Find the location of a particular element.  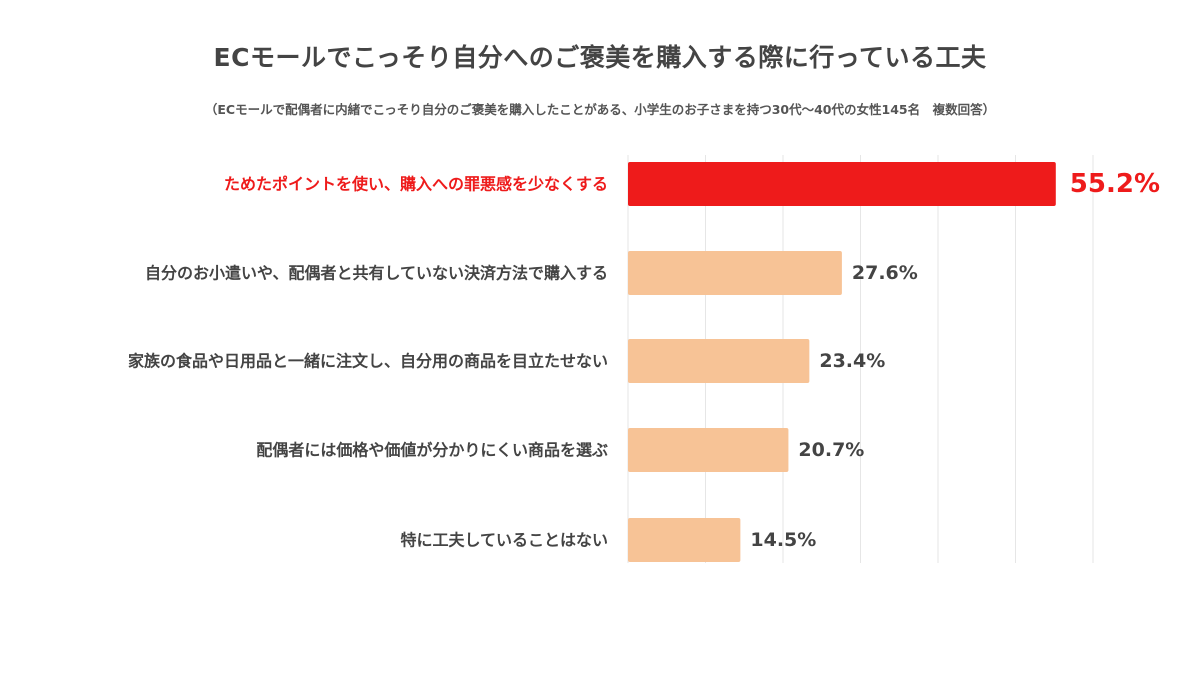

value-label: 20.7% is located at coordinates (831, 450).